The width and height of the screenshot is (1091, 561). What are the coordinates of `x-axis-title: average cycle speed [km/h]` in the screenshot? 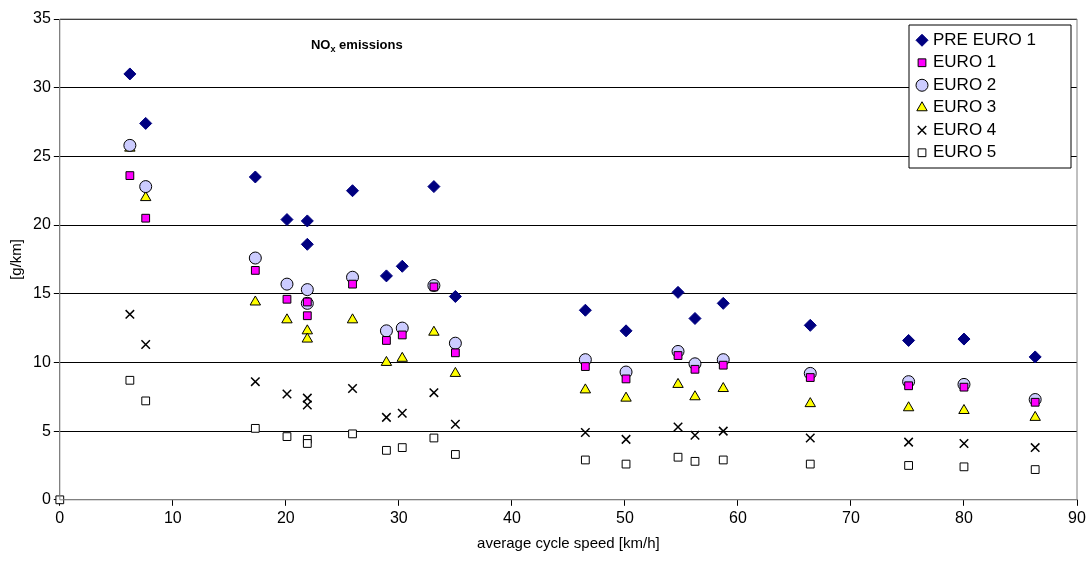 It's located at (568, 543).